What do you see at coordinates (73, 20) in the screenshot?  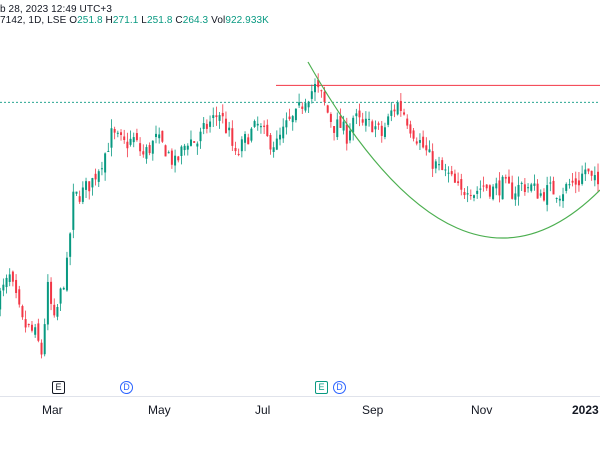 I see `ohlc-key-o: O` at bounding box center [73, 20].